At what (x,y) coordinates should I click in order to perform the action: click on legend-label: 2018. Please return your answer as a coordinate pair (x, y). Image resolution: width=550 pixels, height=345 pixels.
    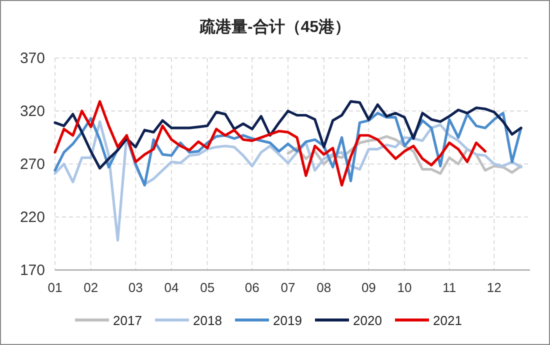
    Looking at the image, I should click on (207, 320).